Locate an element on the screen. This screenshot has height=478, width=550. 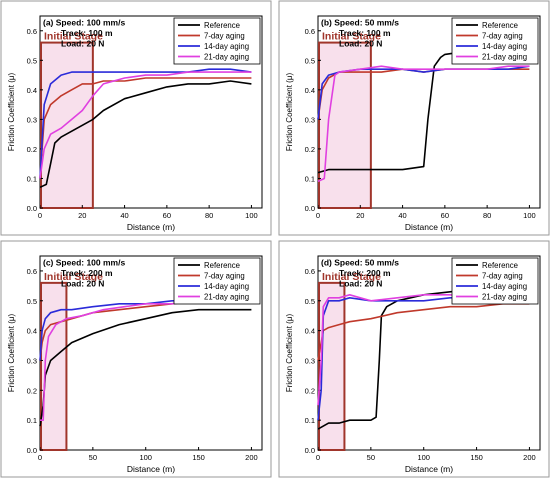
panel-title-line: (c) Speed: 100 mm/s is located at coordinates (84, 262).